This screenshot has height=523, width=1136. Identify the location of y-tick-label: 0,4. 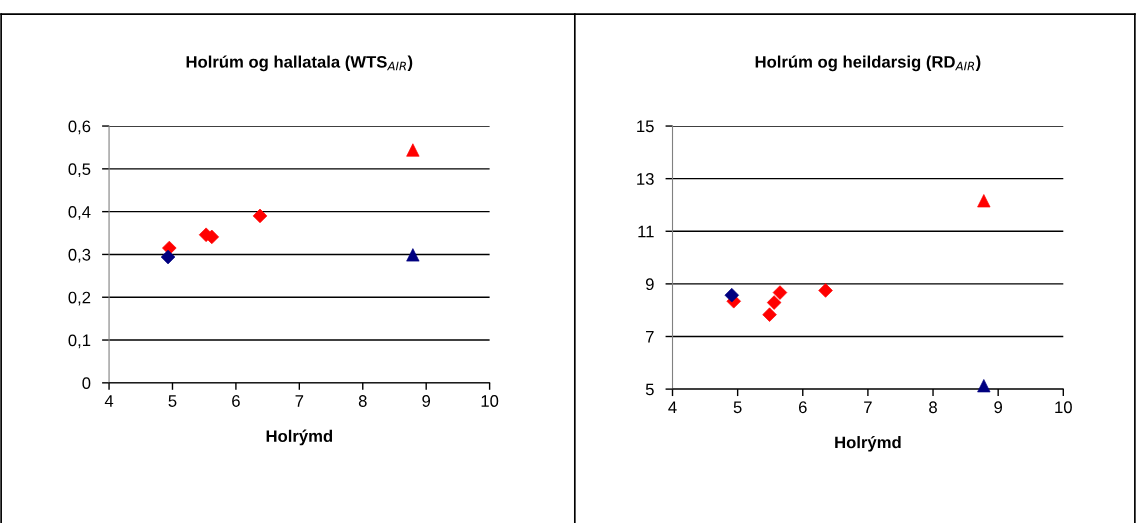
(79, 213).